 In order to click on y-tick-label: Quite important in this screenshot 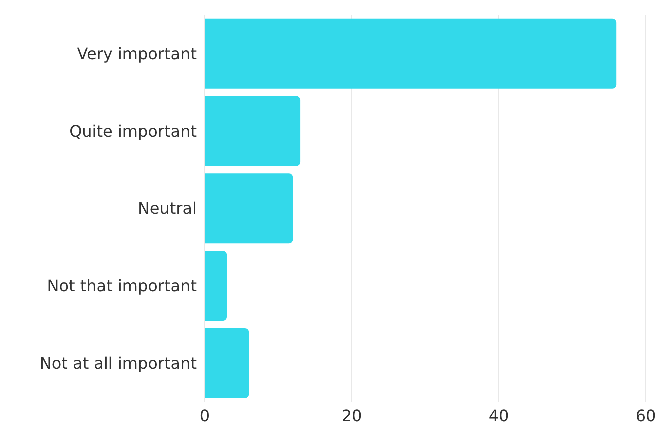, I will do `click(133, 131)`.